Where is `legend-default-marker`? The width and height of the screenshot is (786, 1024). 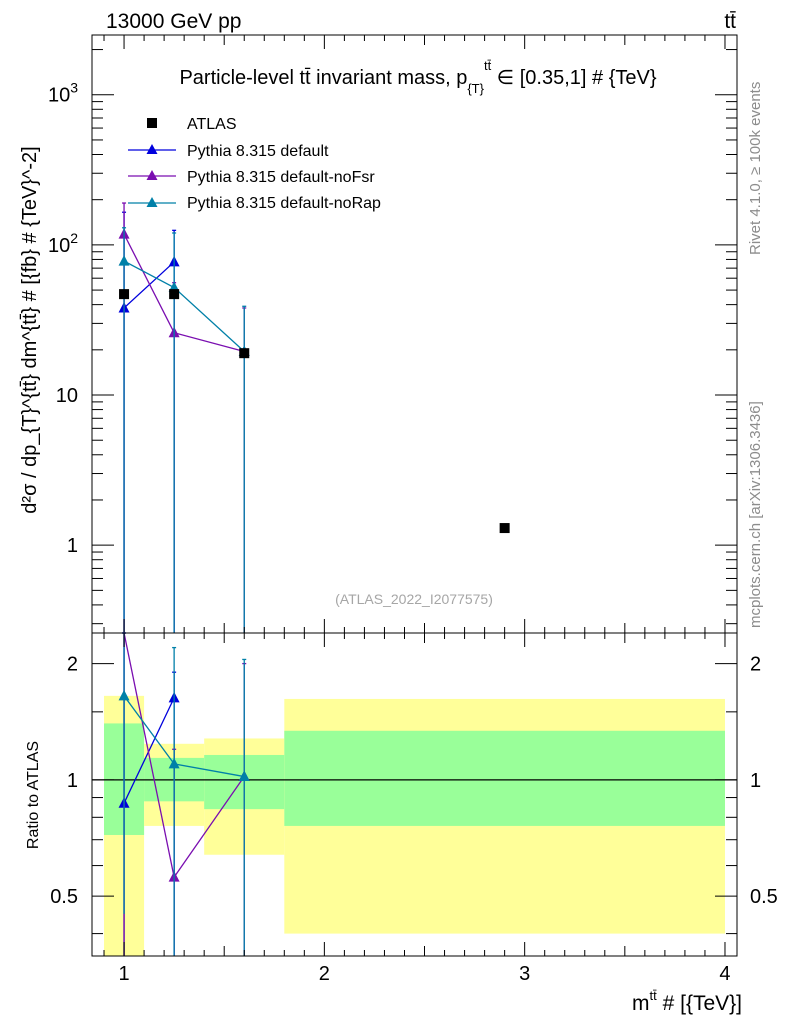 legend-default-marker is located at coordinates (152, 149).